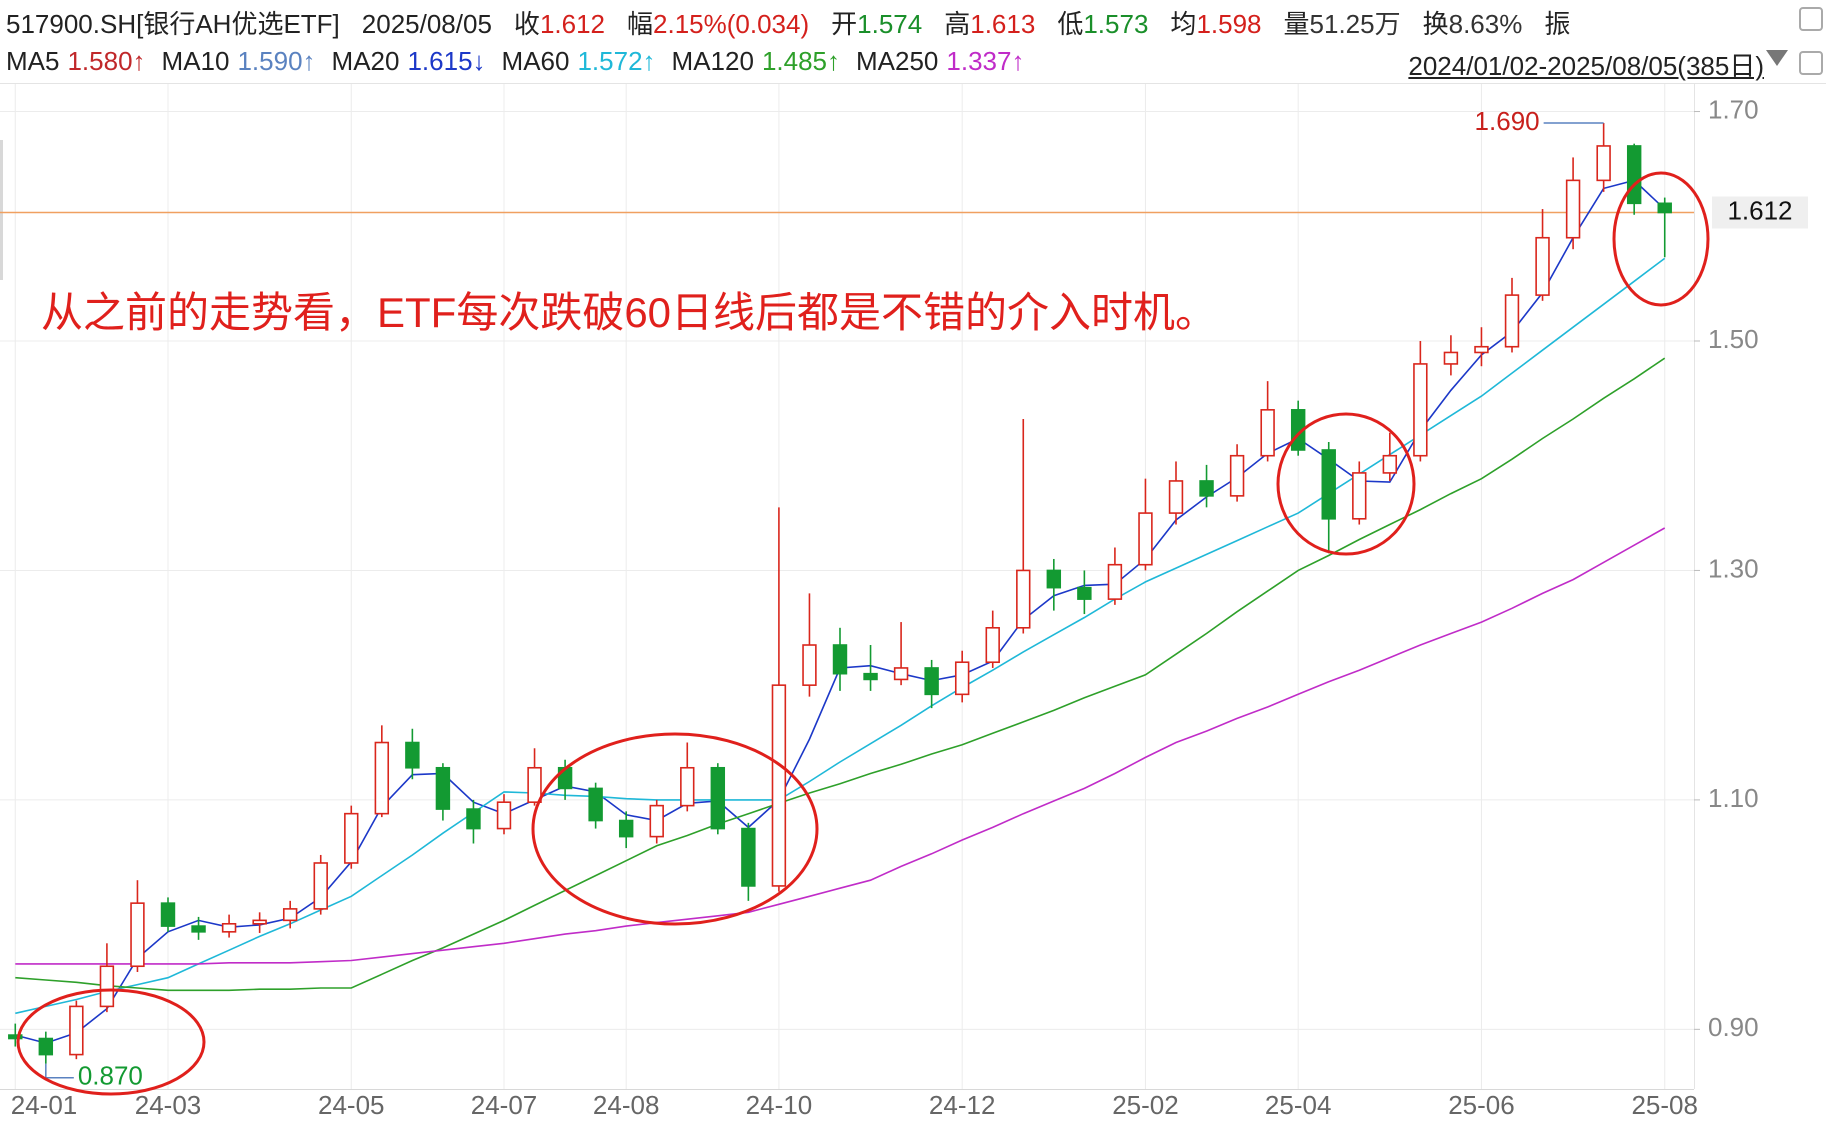  I want to click on quote-label: 收, so click(526, 24).